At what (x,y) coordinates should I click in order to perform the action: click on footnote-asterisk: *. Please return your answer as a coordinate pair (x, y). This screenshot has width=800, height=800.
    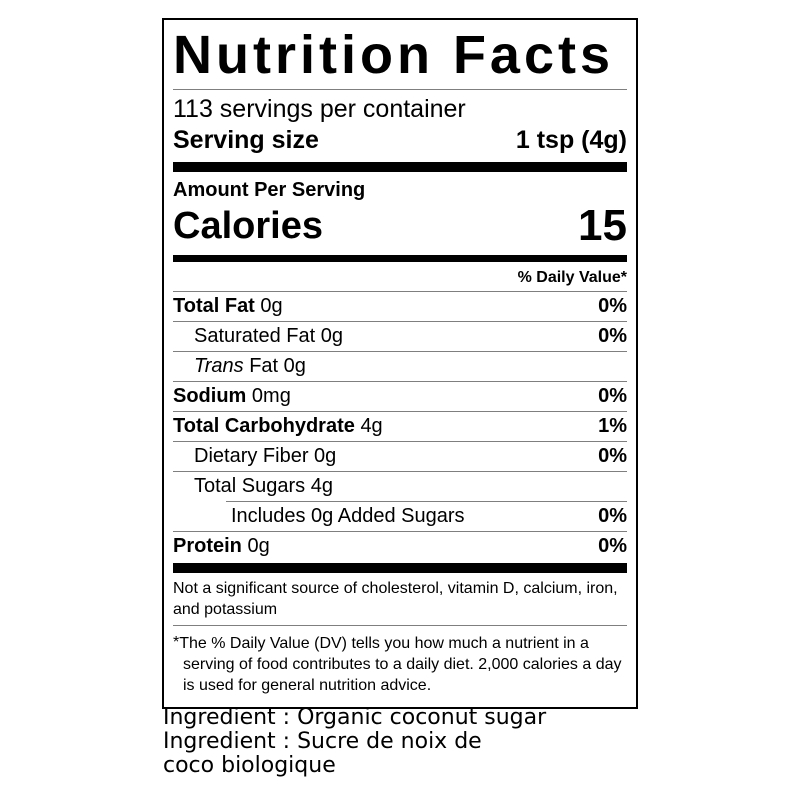
    Looking at the image, I should click on (176, 642).